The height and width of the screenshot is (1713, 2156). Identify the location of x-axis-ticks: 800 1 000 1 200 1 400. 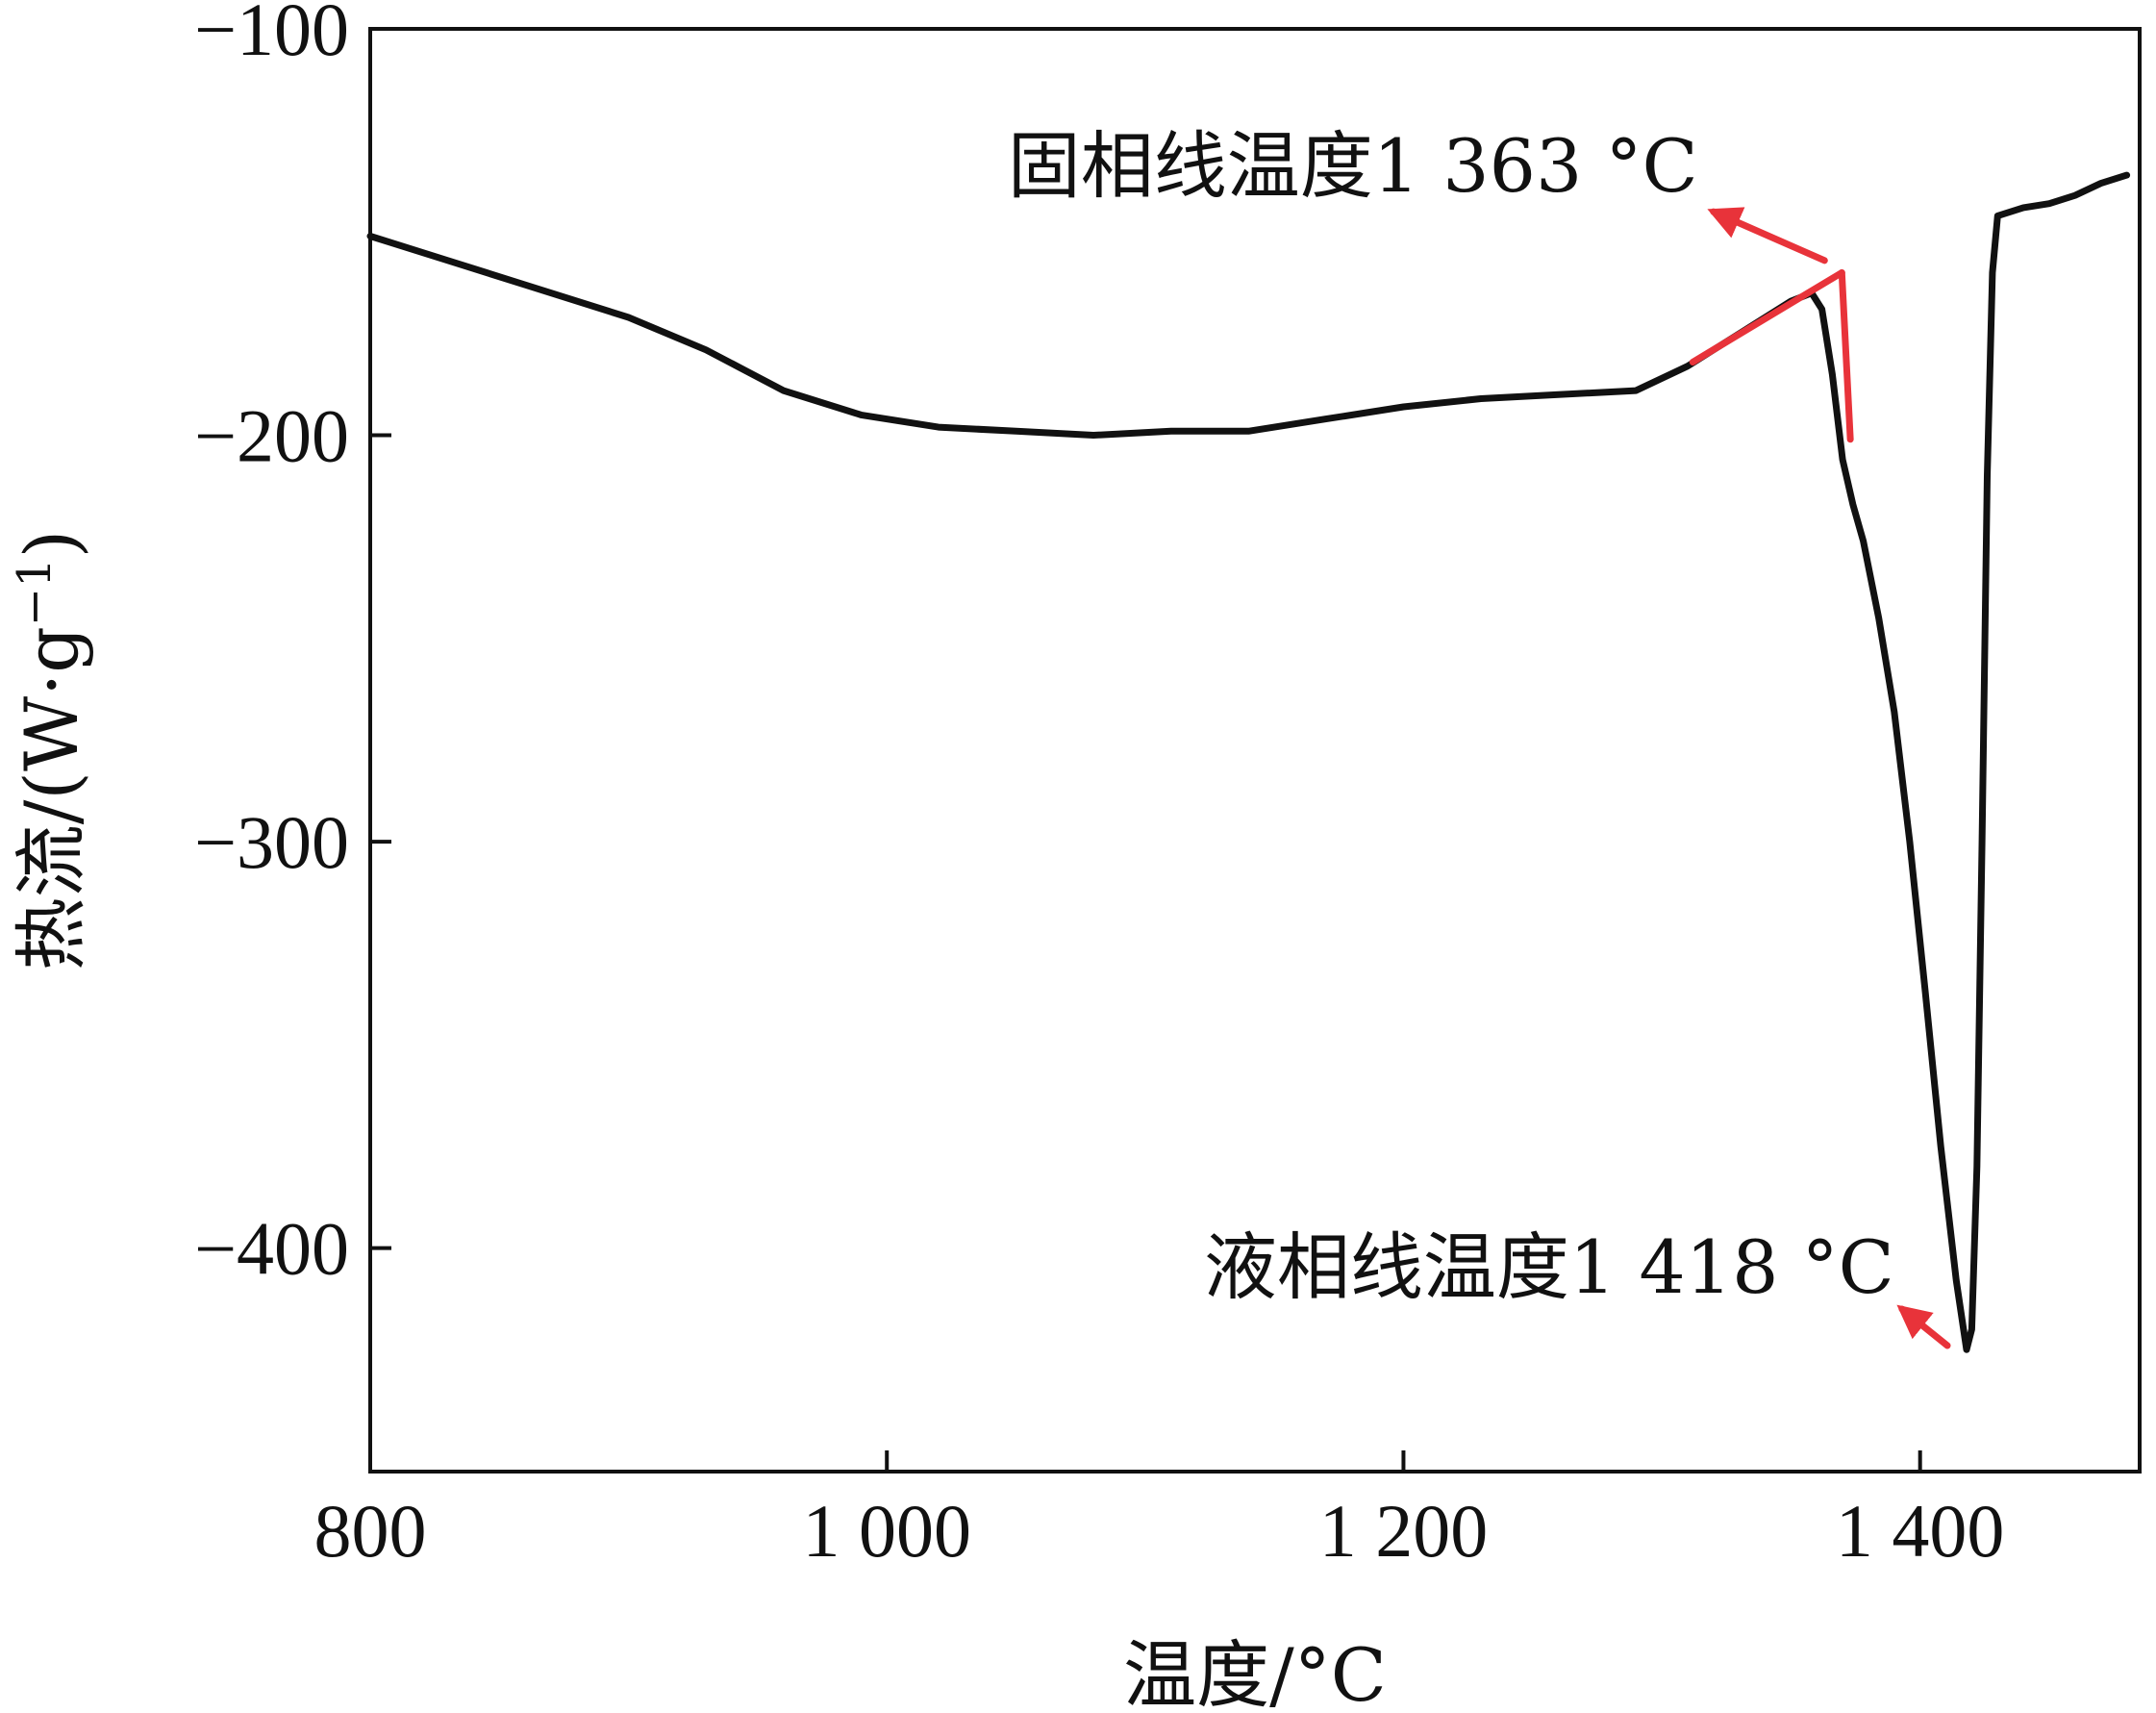
(1159, 1511).